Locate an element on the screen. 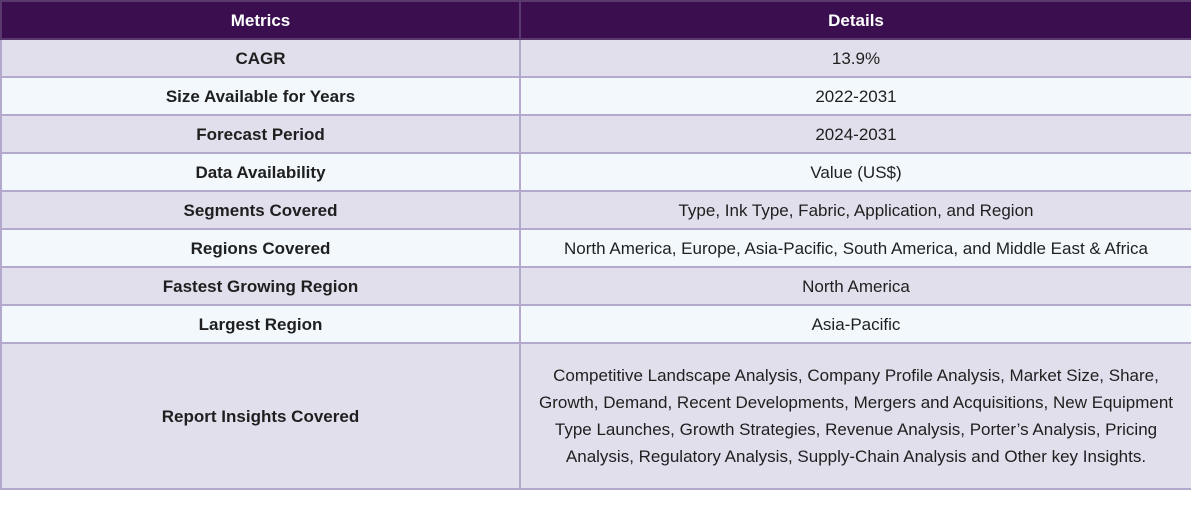  details-cell: Value (US$) is located at coordinates (855, 172).